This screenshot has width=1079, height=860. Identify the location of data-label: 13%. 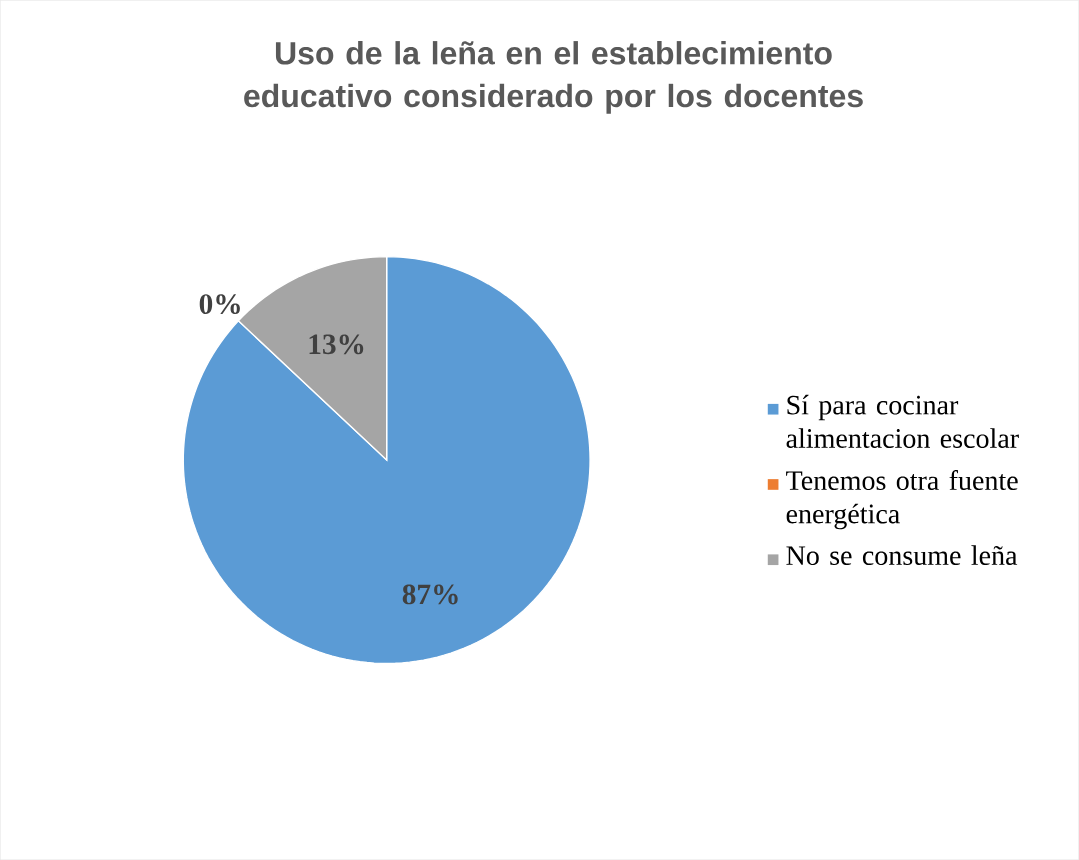
(336, 344).